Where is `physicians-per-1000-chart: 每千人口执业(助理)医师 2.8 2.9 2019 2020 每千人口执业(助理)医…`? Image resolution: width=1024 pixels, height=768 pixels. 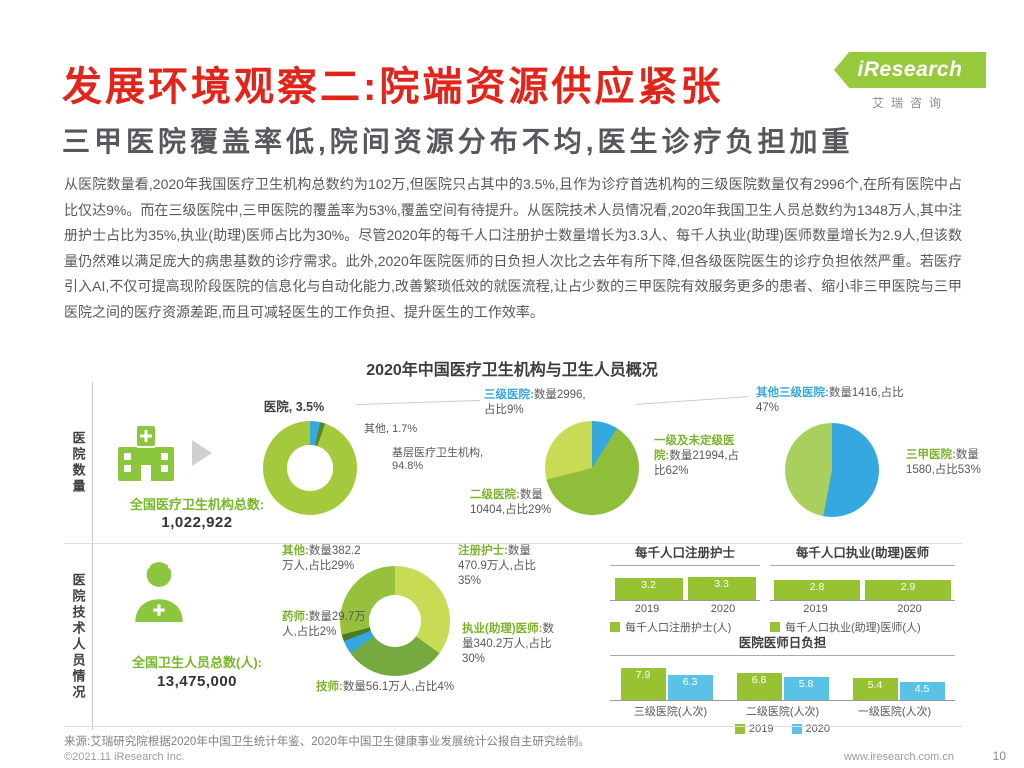 physicians-per-1000-chart: 每千人口执业(助理)医师 2.8 2.9 2019 2020 每千人口执业(助理)医… is located at coordinates (862, 588).